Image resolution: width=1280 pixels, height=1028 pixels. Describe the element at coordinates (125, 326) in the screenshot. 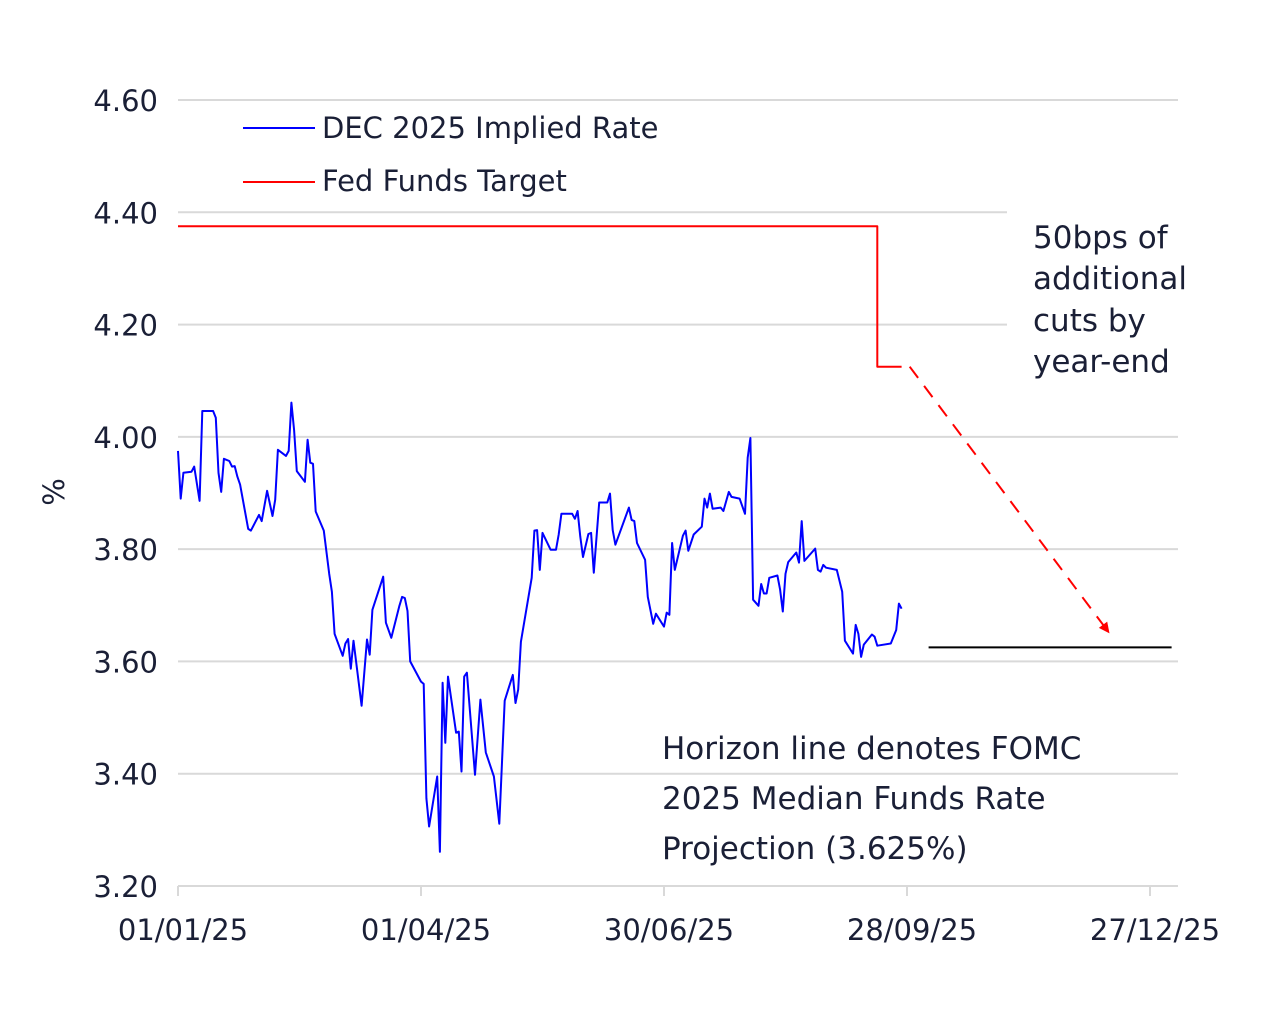

I see `y-tick-label: 4.20` at that location.